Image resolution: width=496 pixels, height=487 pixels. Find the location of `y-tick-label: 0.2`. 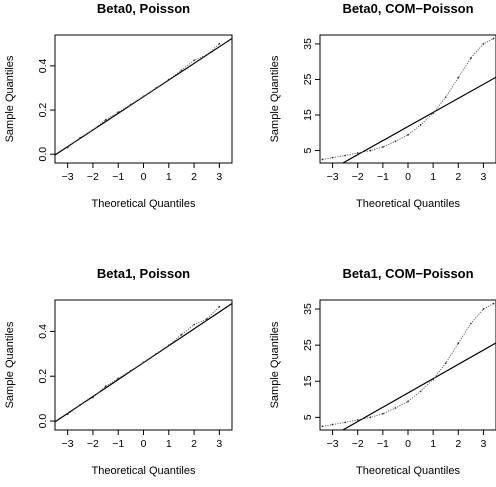

y-tick-label: 0.2 is located at coordinates (43, 376).